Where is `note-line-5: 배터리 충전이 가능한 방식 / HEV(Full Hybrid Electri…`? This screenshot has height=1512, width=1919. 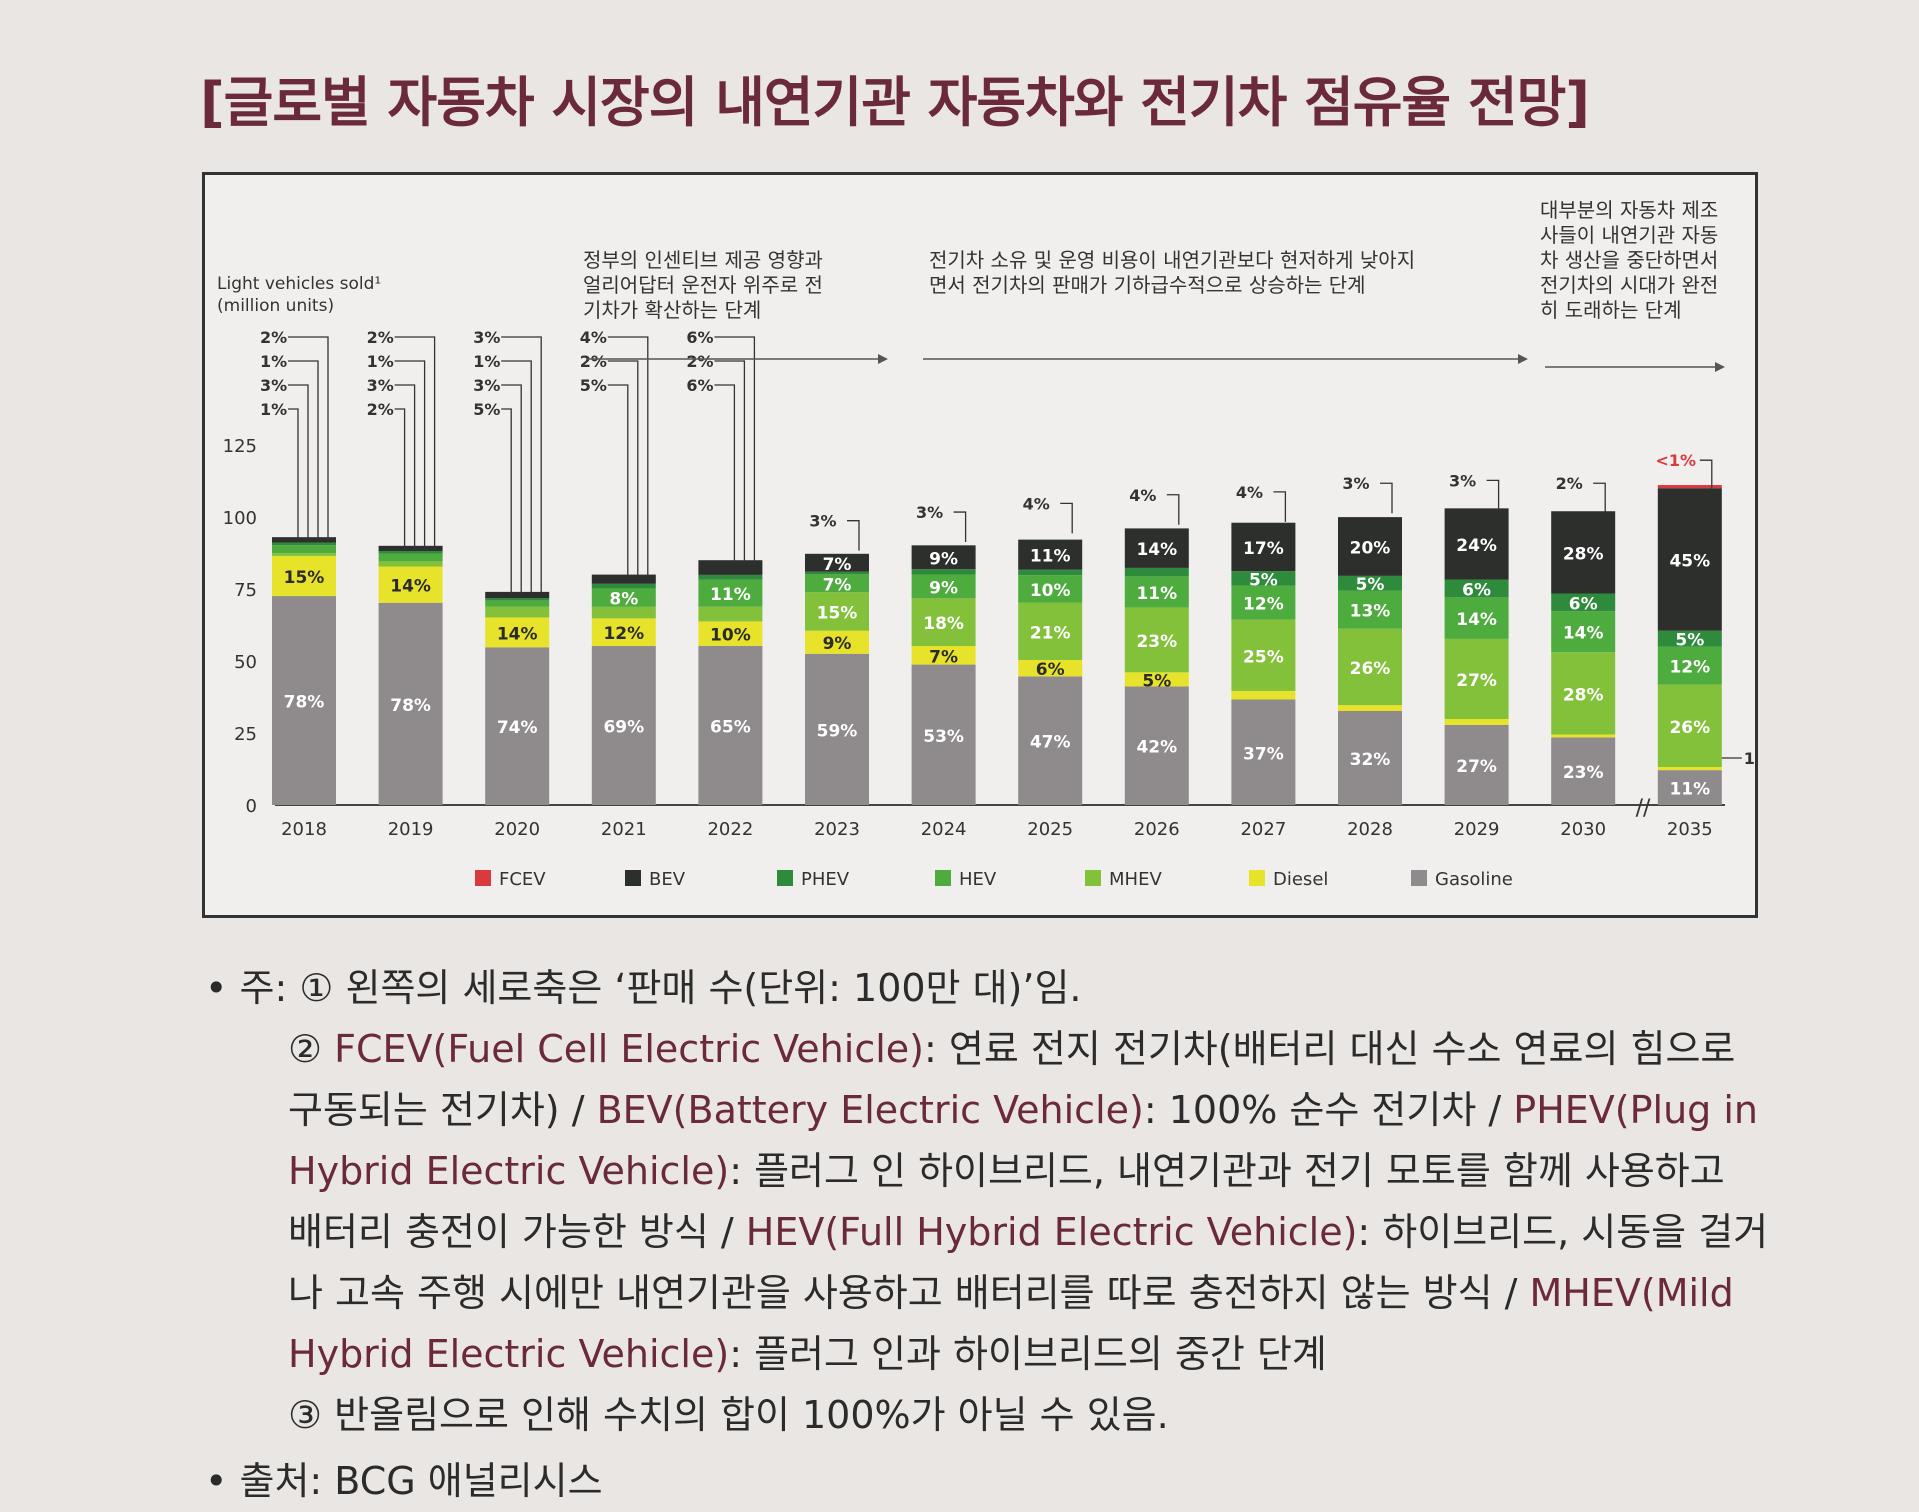
note-line-5: 배터리 충전이 가능한 방식 / HEV(Full Hybrid Electri… is located at coordinates (1028, 1232).